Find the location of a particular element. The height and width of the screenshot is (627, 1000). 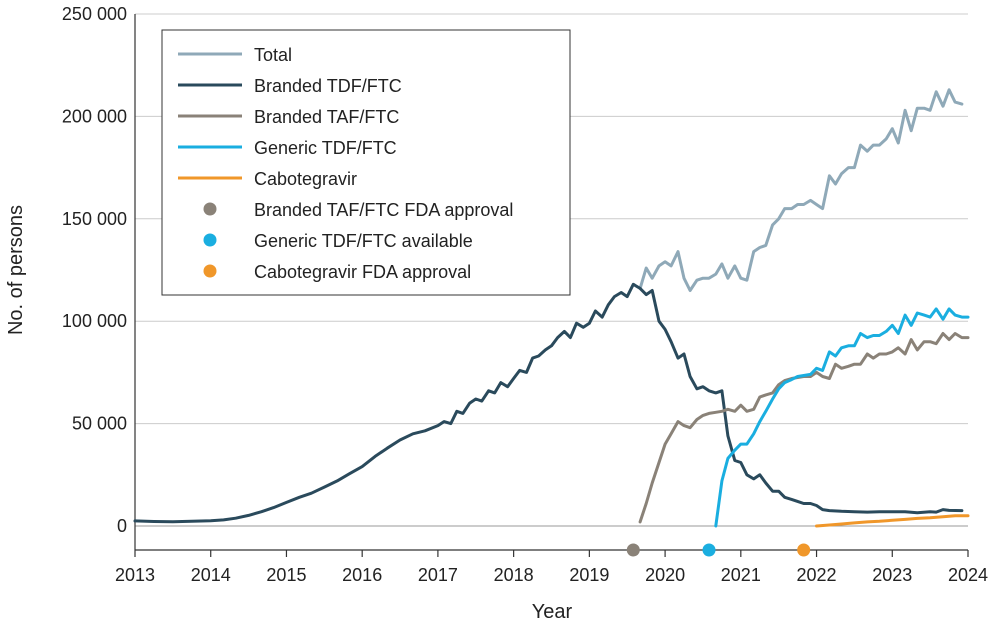

legend-swatch-branded-taf-ftc-fda-approval is located at coordinates (210, 209).